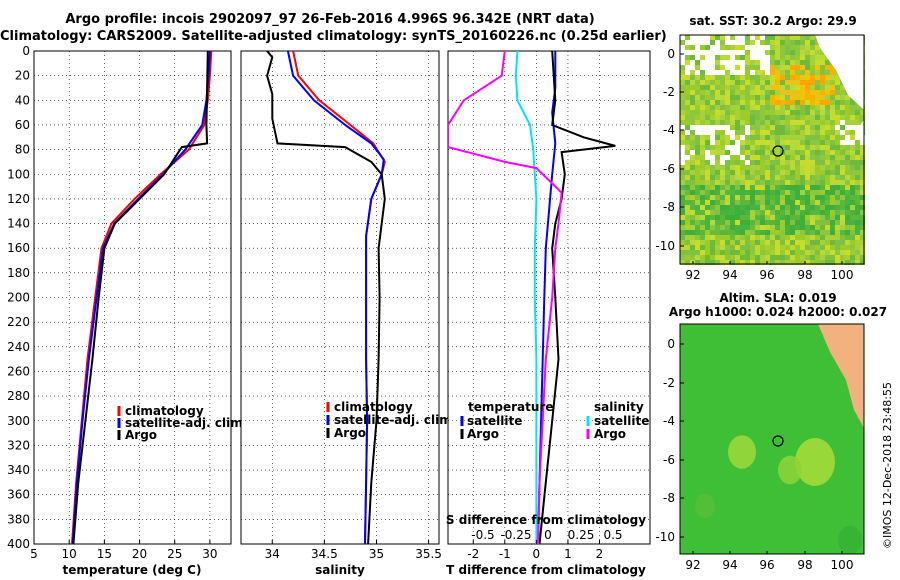 This screenshot has height=580, width=900. Describe the element at coordinates (600, 554) in the screenshot. I see `x-tick-label: 2` at that location.